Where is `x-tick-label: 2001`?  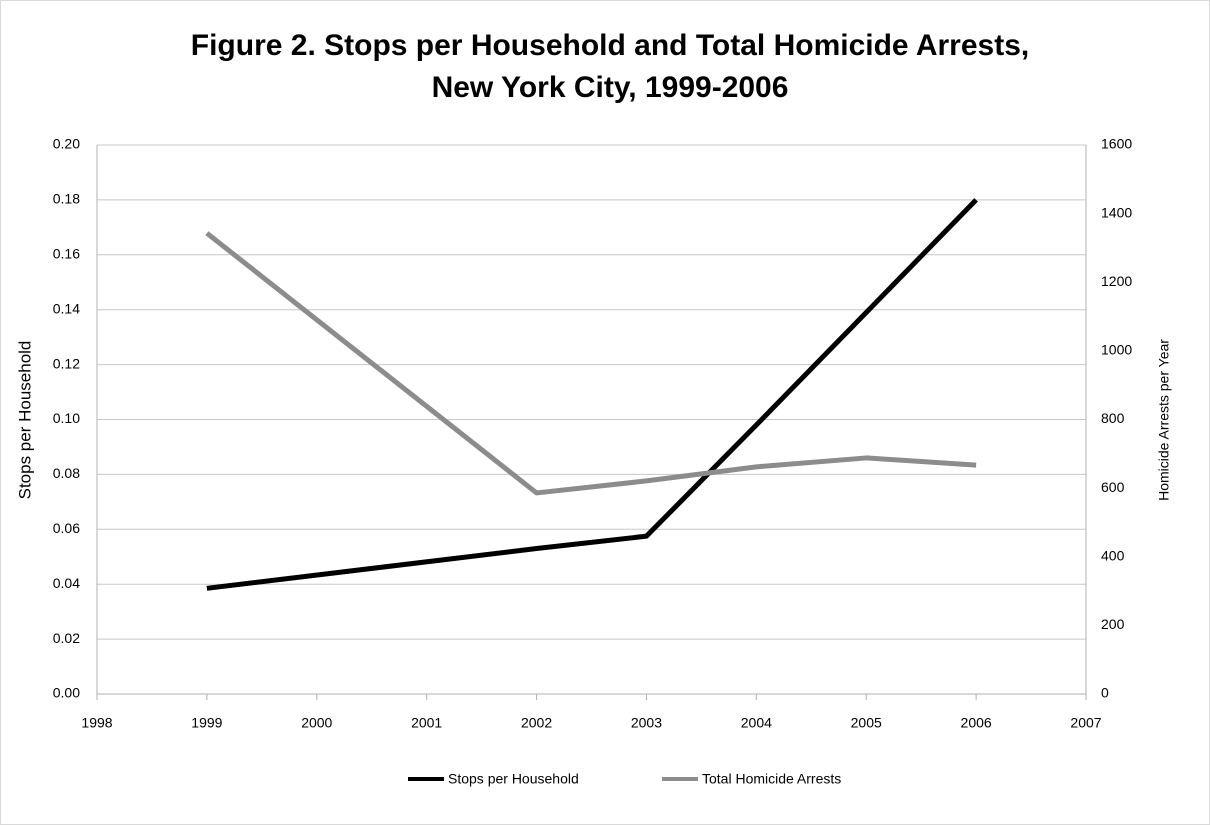
x-tick-label: 2001 is located at coordinates (426, 723).